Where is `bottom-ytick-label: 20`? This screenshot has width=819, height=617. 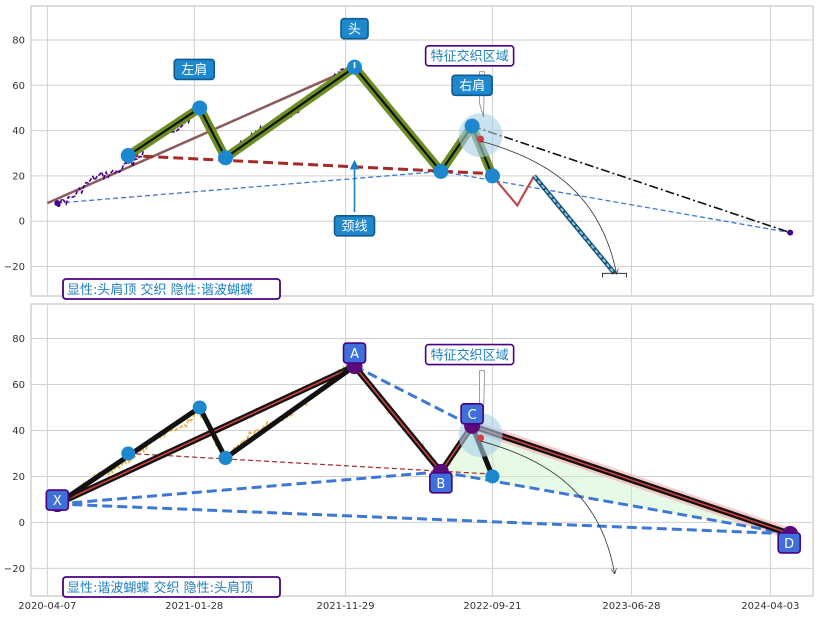
bottom-ytick-label: 20 is located at coordinates (18, 477).